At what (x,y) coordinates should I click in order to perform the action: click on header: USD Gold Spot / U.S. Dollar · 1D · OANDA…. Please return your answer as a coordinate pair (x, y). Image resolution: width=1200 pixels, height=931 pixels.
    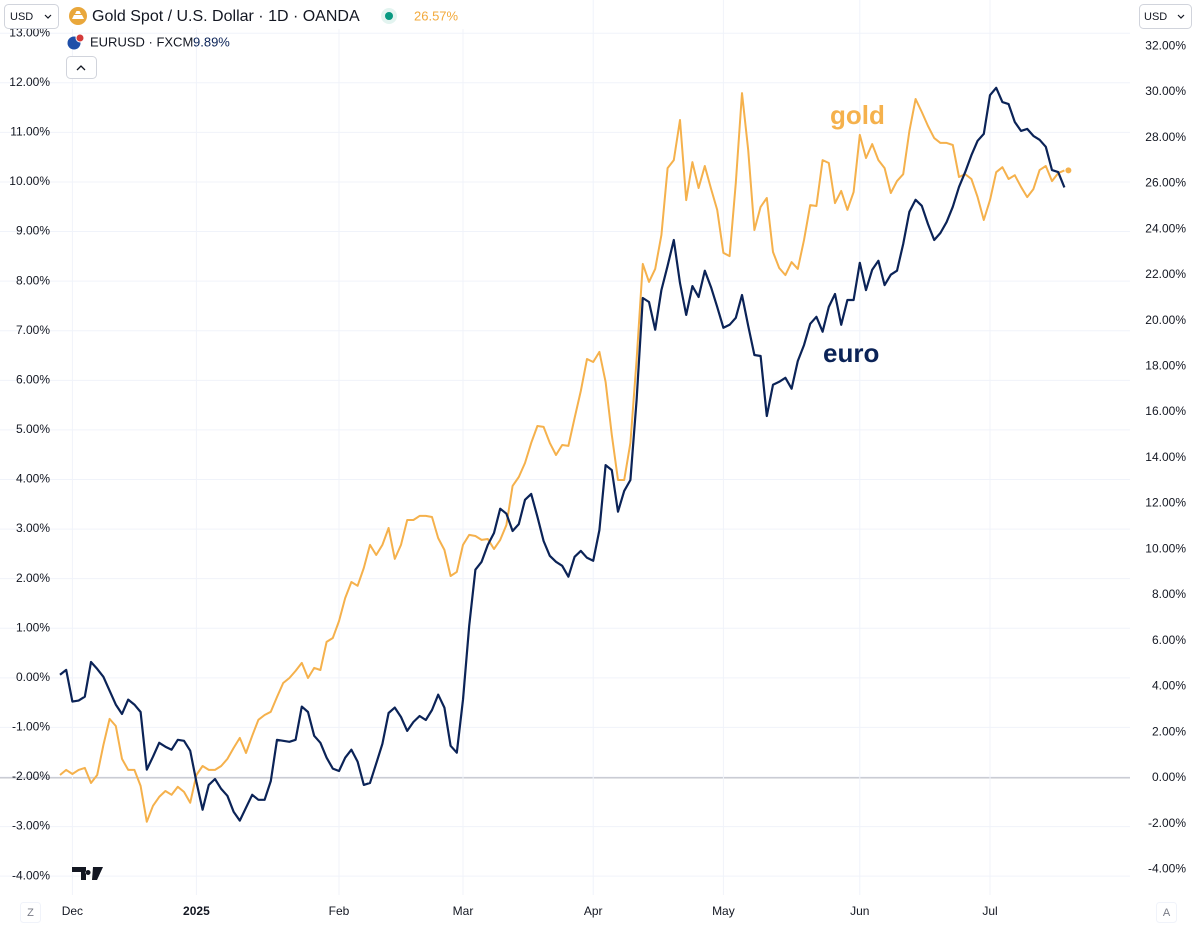
    Looking at the image, I should click on (596, 39).